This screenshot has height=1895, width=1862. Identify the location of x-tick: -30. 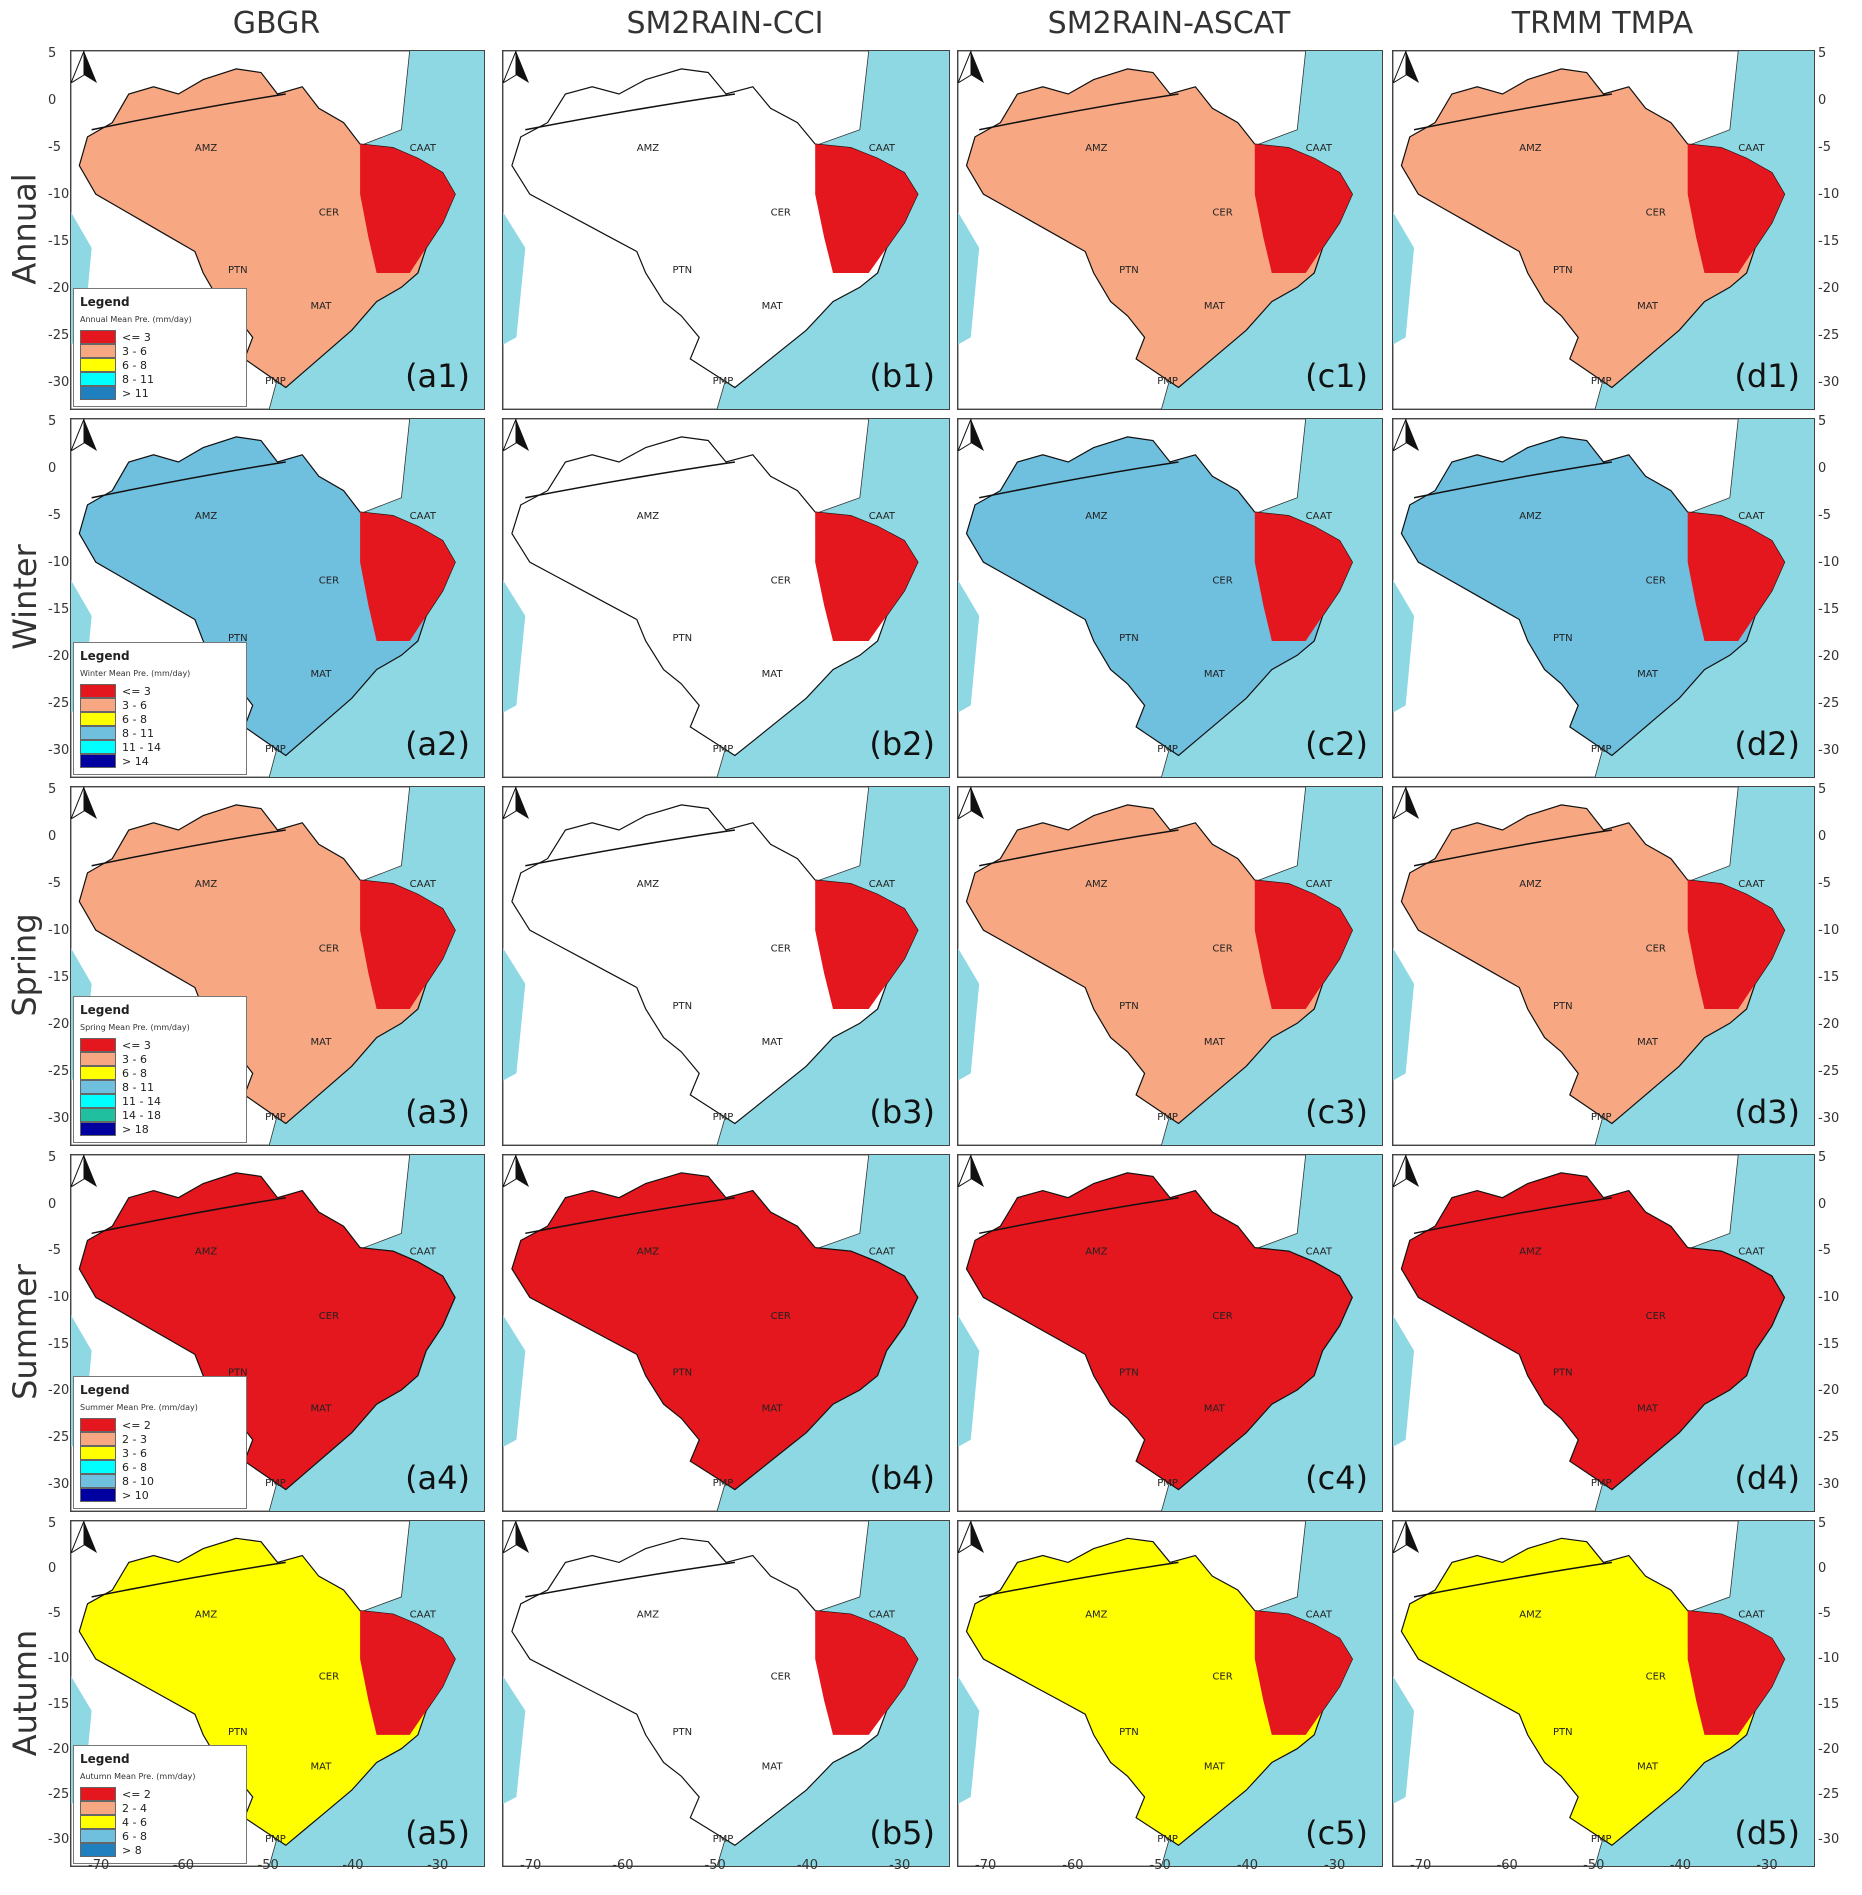
(900, 1865).